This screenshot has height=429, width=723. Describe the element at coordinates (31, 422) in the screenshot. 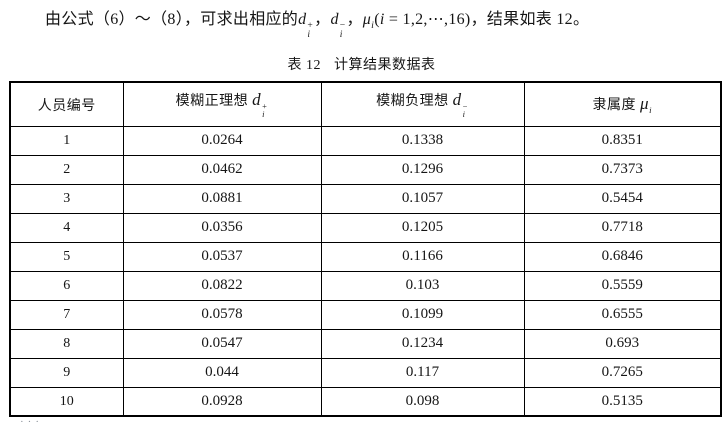

I see `table-continuation-dots: ···` at that location.